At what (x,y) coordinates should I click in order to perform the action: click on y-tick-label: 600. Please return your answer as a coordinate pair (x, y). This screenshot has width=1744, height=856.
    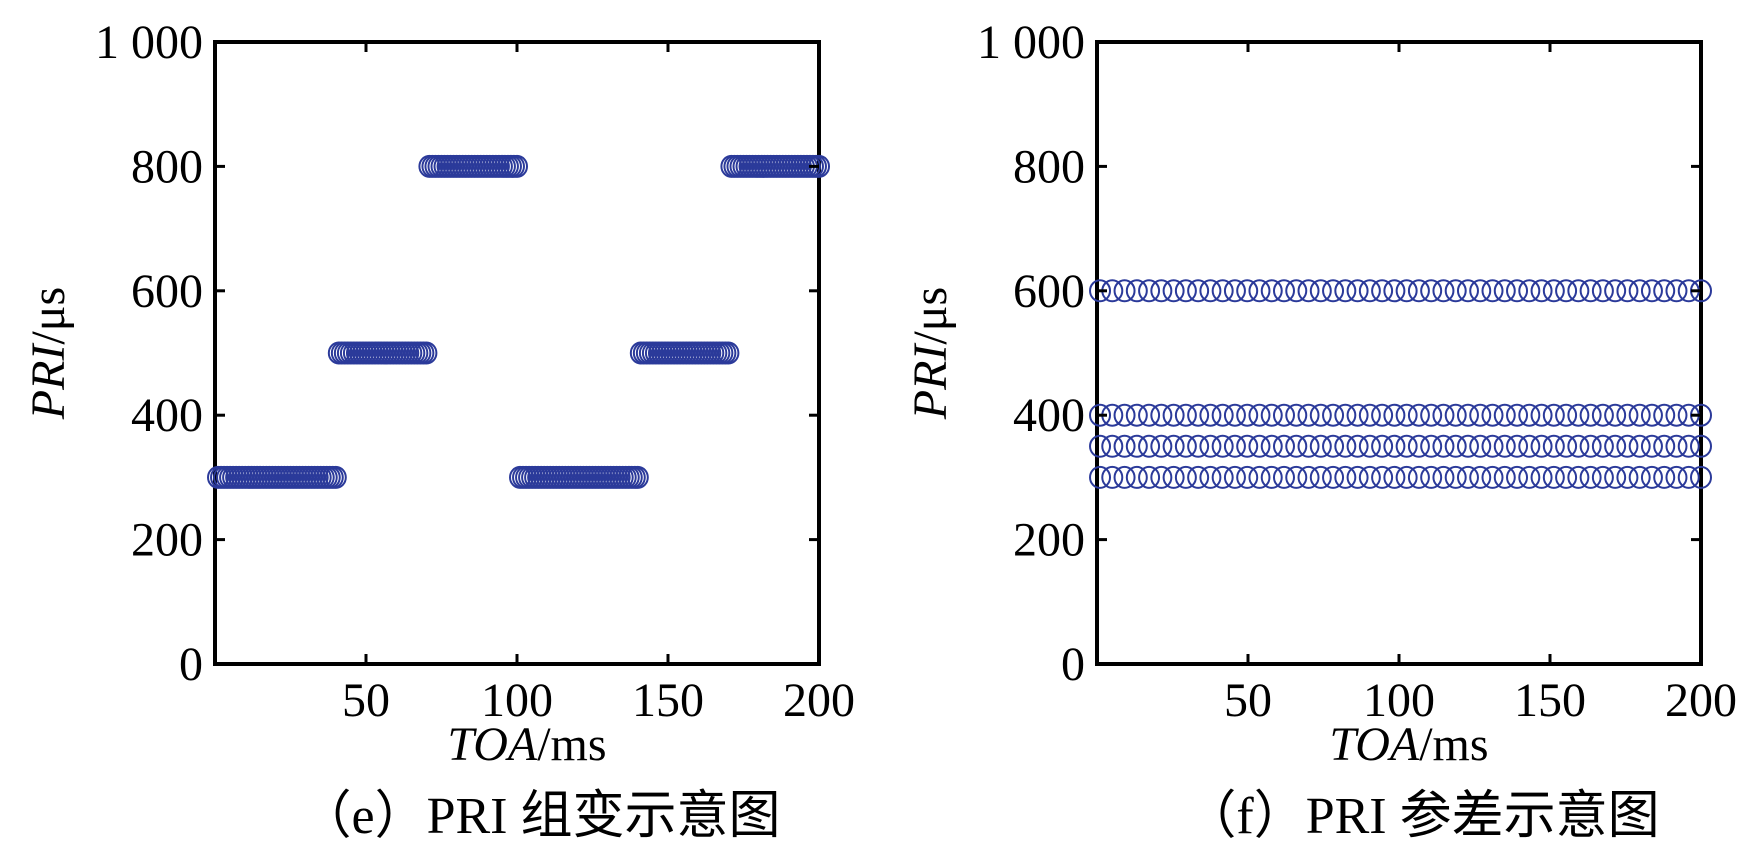
    Looking at the image, I should click on (1049, 291).